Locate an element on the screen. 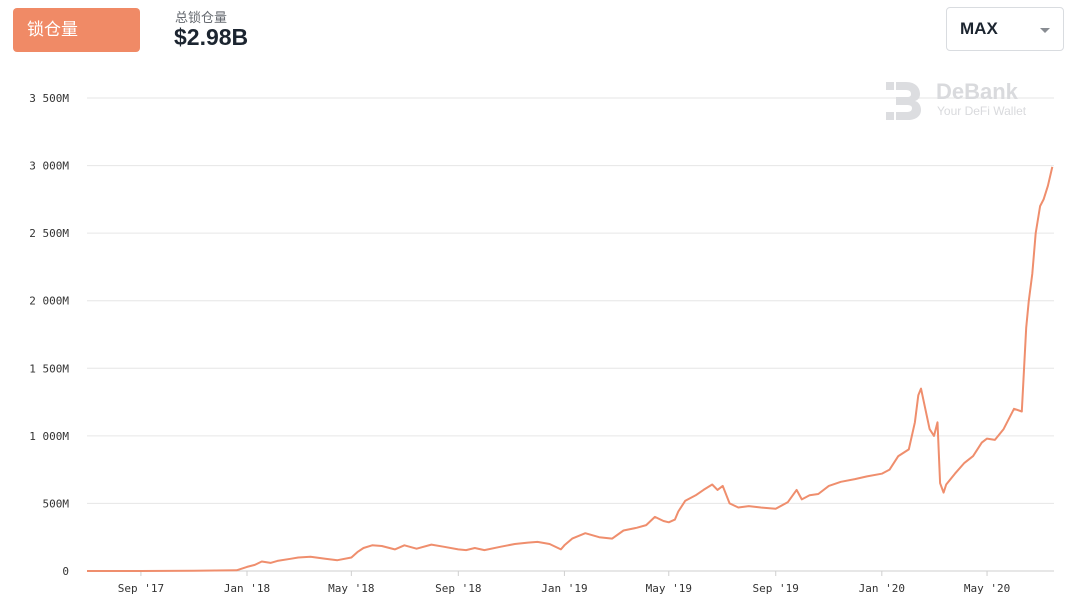 The height and width of the screenshot is (612, 1080). x-tick-label: May '18 is located at coordinates (351, 588).